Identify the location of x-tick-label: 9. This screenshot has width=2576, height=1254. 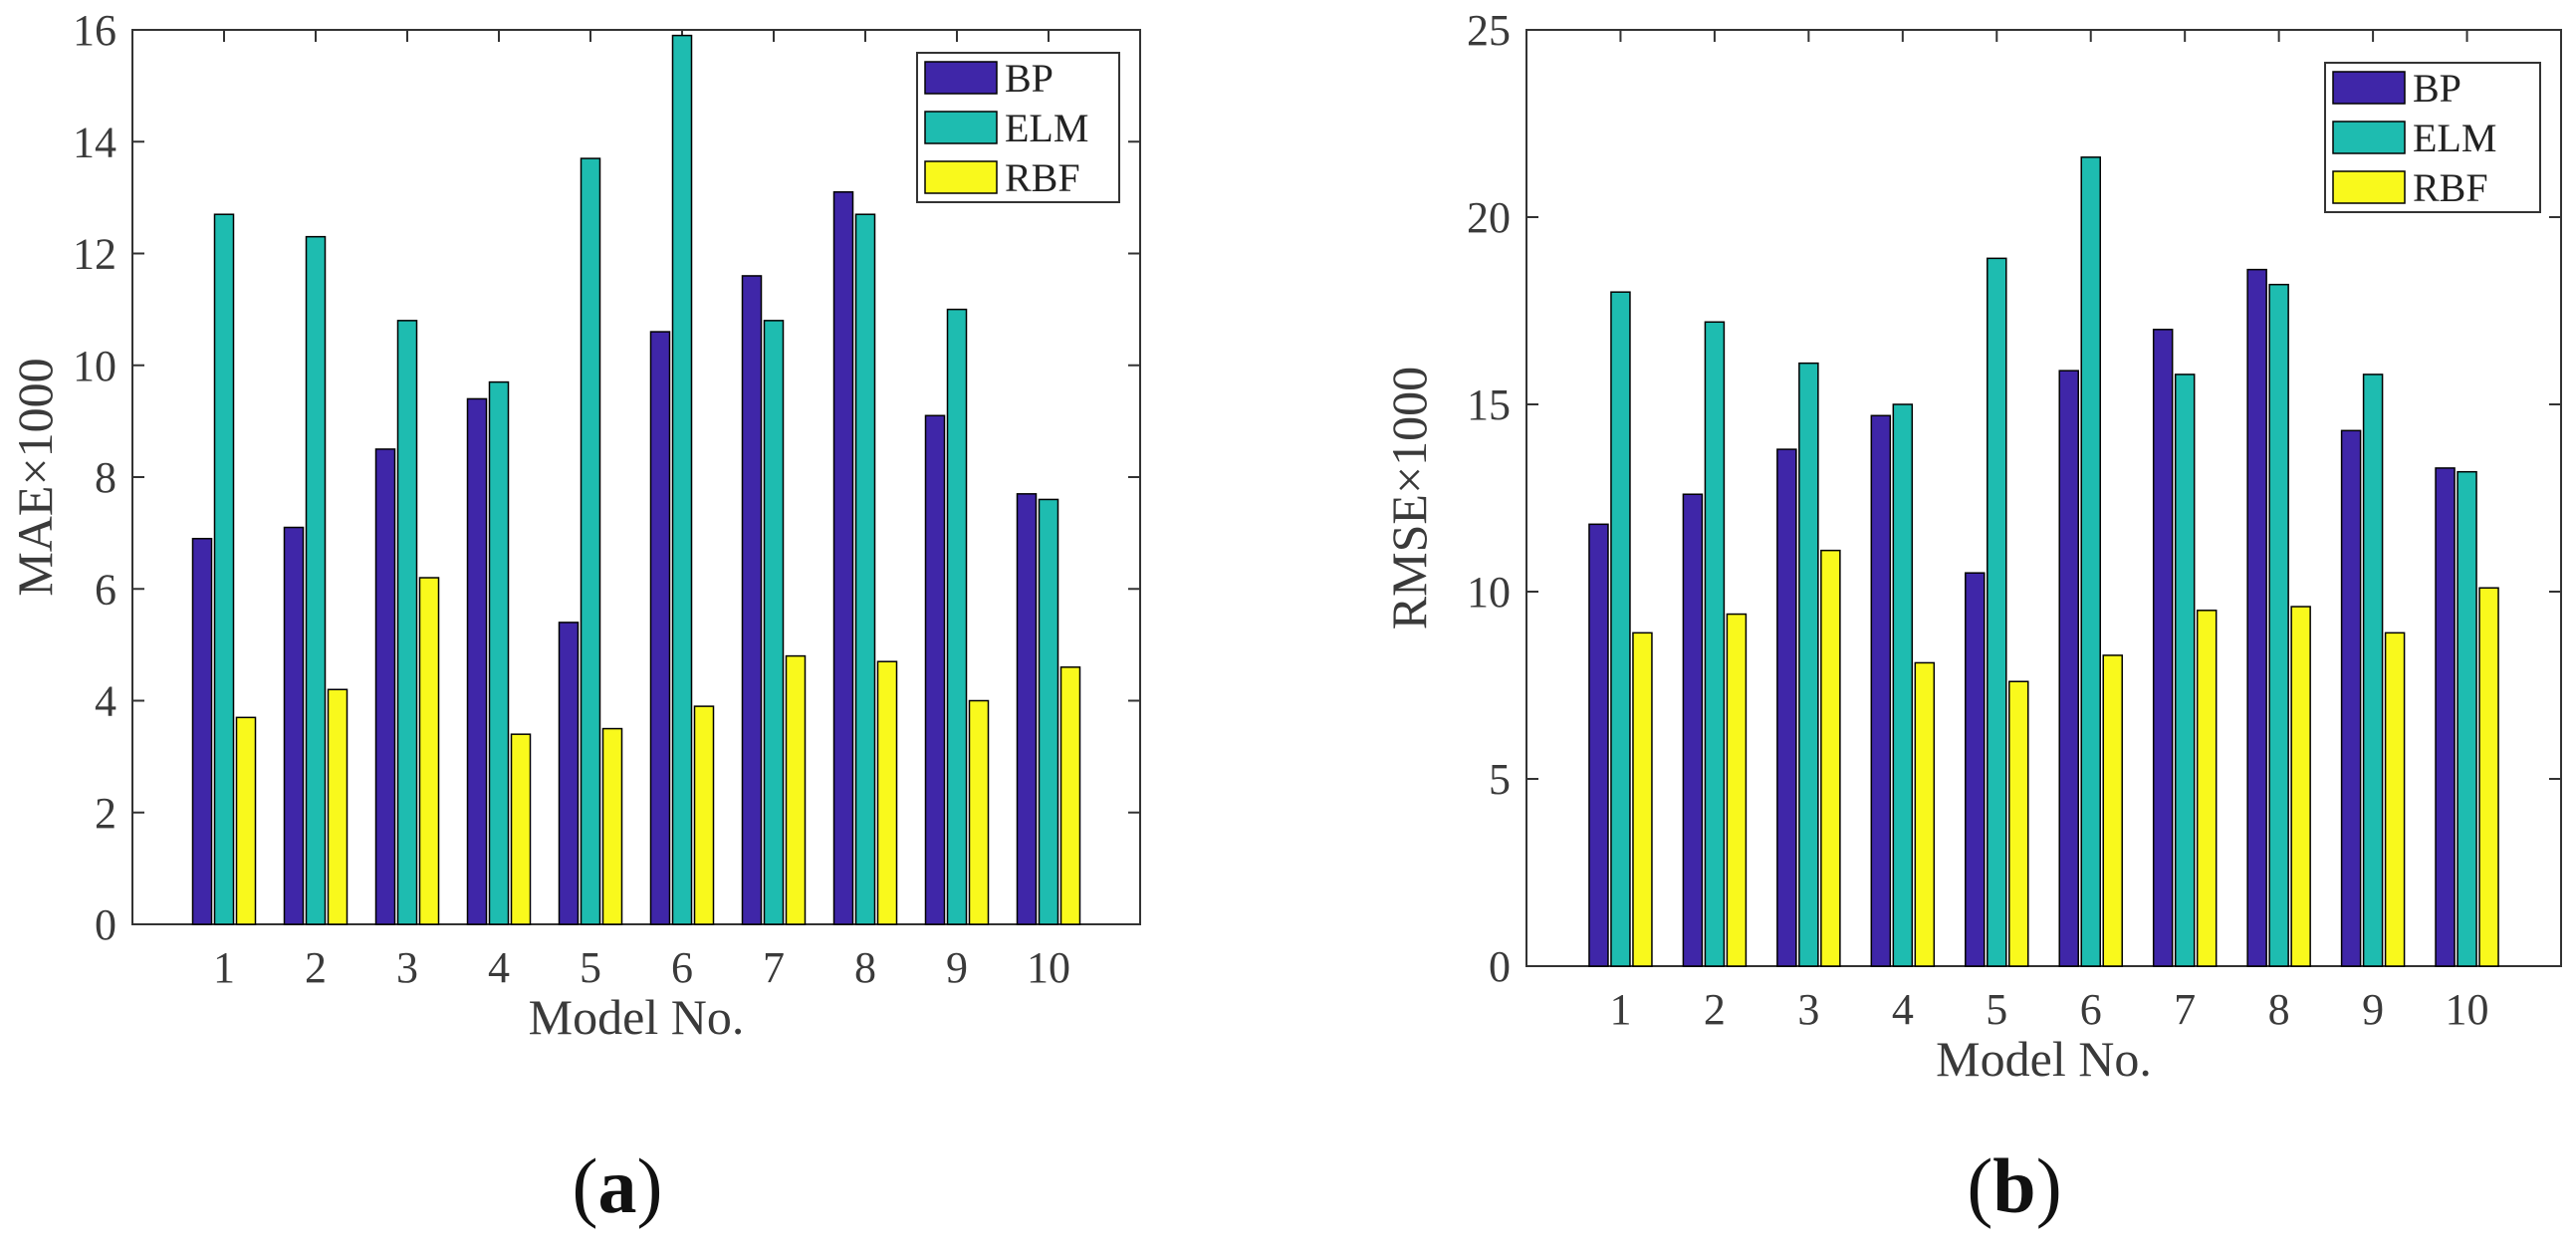
(2373, 1009).